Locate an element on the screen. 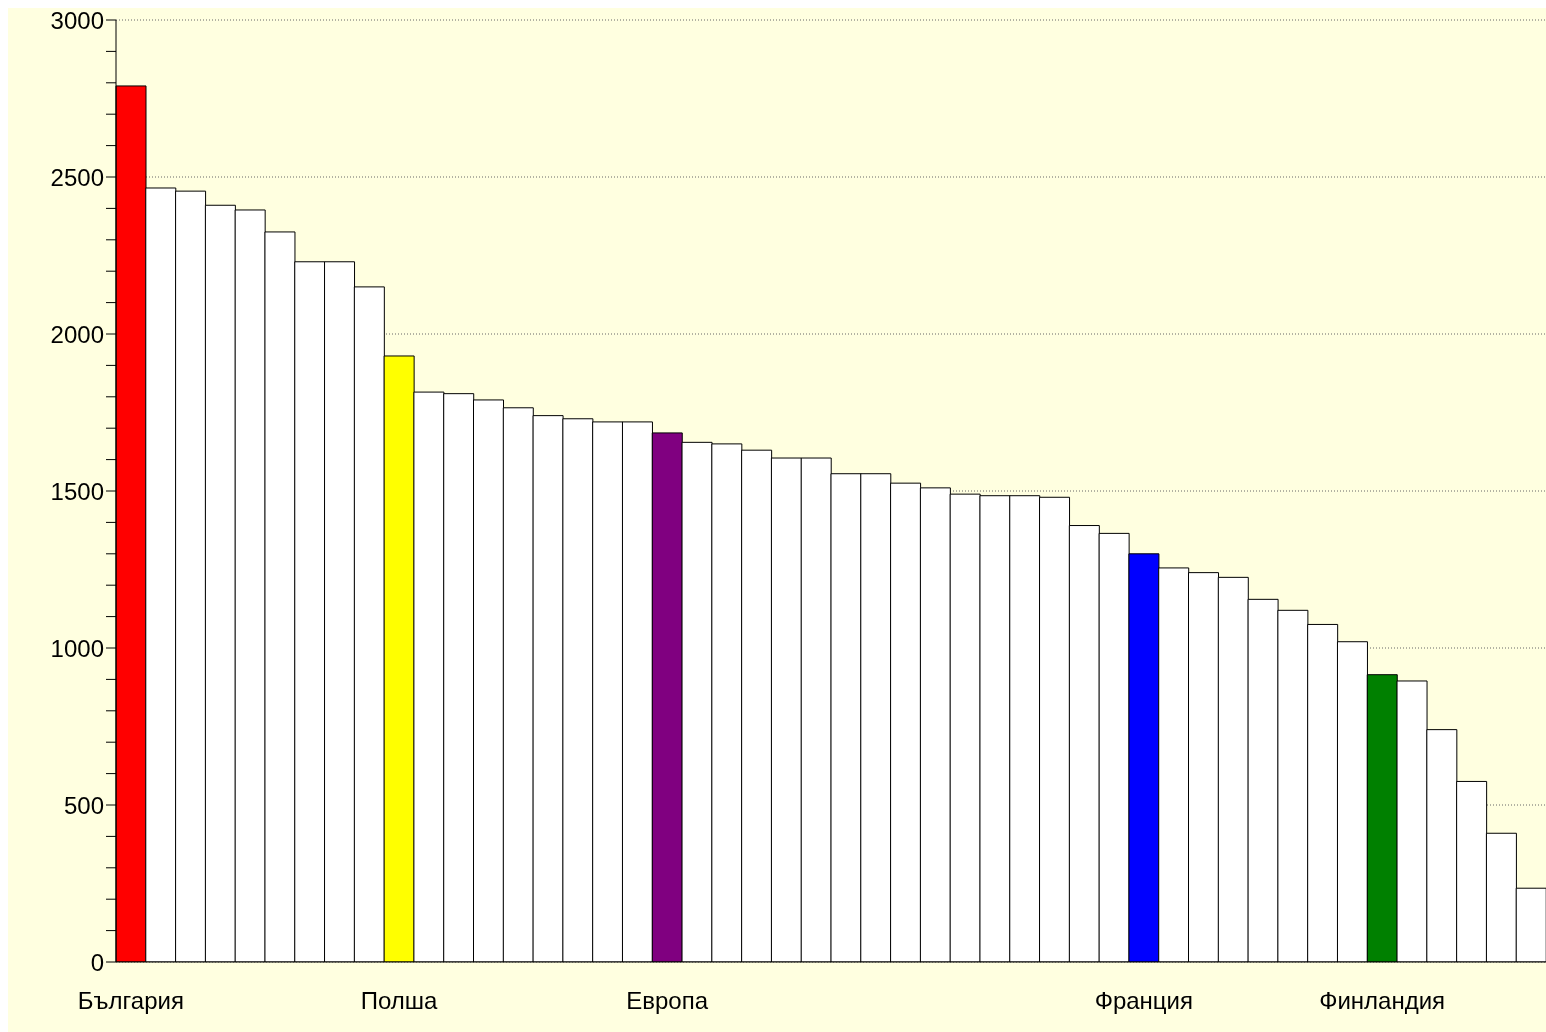  x-tick-label: България is located at coordinates (130, 1001).